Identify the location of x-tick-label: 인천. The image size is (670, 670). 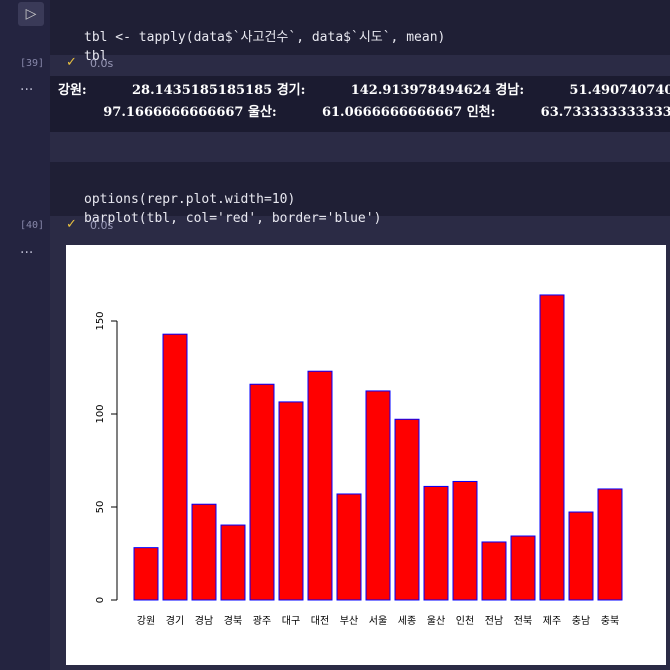
(465, 621).